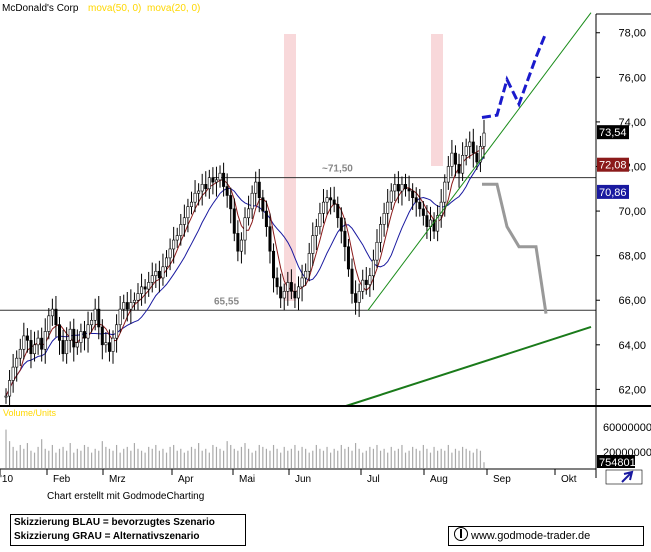 Image resolution: width=651 pixels, height=552 pixels. I want to click on info-icon, so click(461, 534).